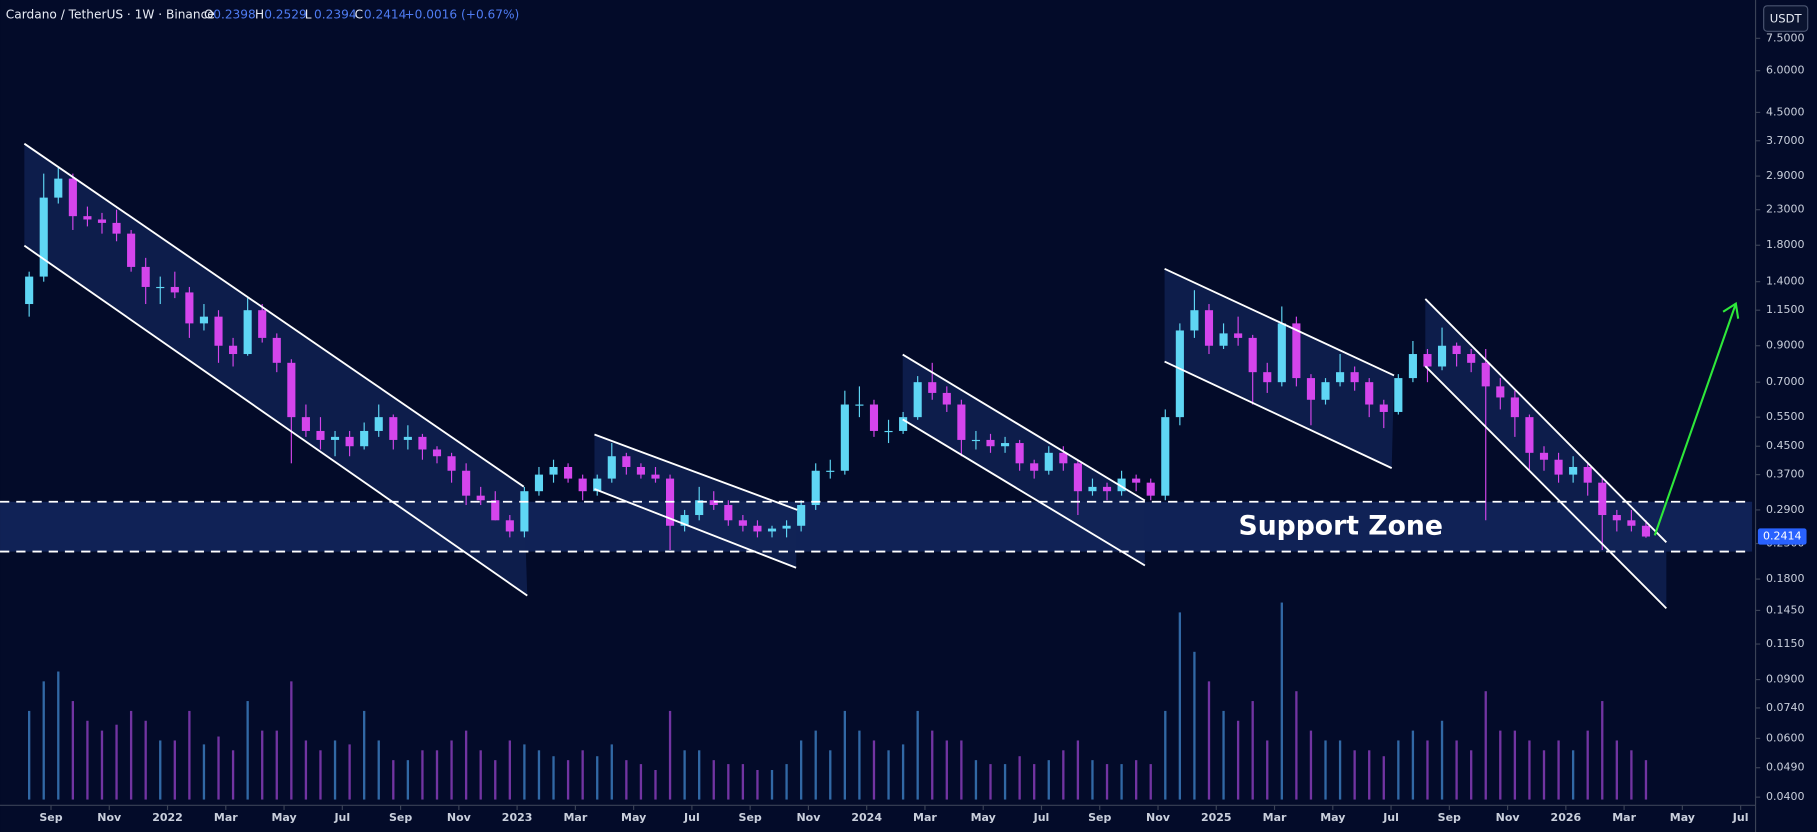 The height and width of the screenshot is (832, 1817). What do you see at coordinates (1785, 70) in the screenshot?
I see `y-tick-label: 6.0000` at bounding box center [1785, 70].